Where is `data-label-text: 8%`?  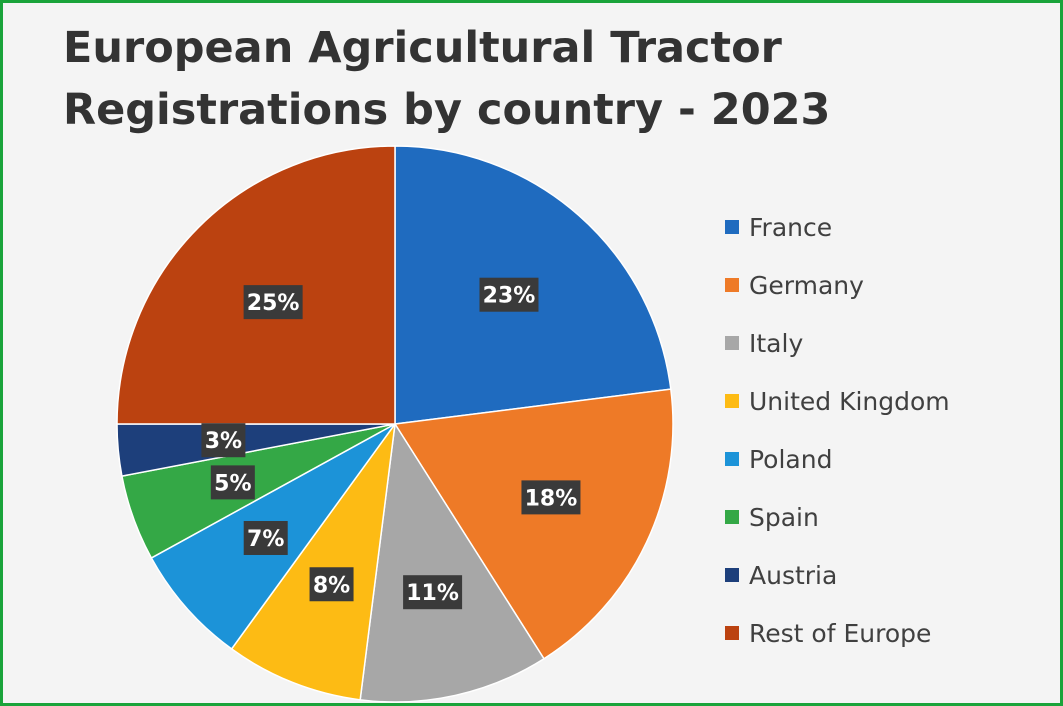 data-label-text: 8% is located at coordinates (331, 585).